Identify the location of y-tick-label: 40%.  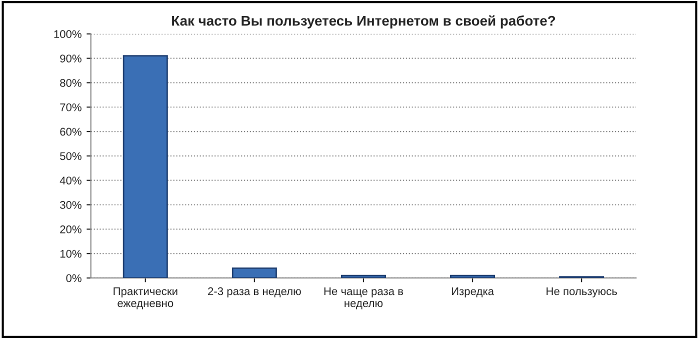
(71, 180).